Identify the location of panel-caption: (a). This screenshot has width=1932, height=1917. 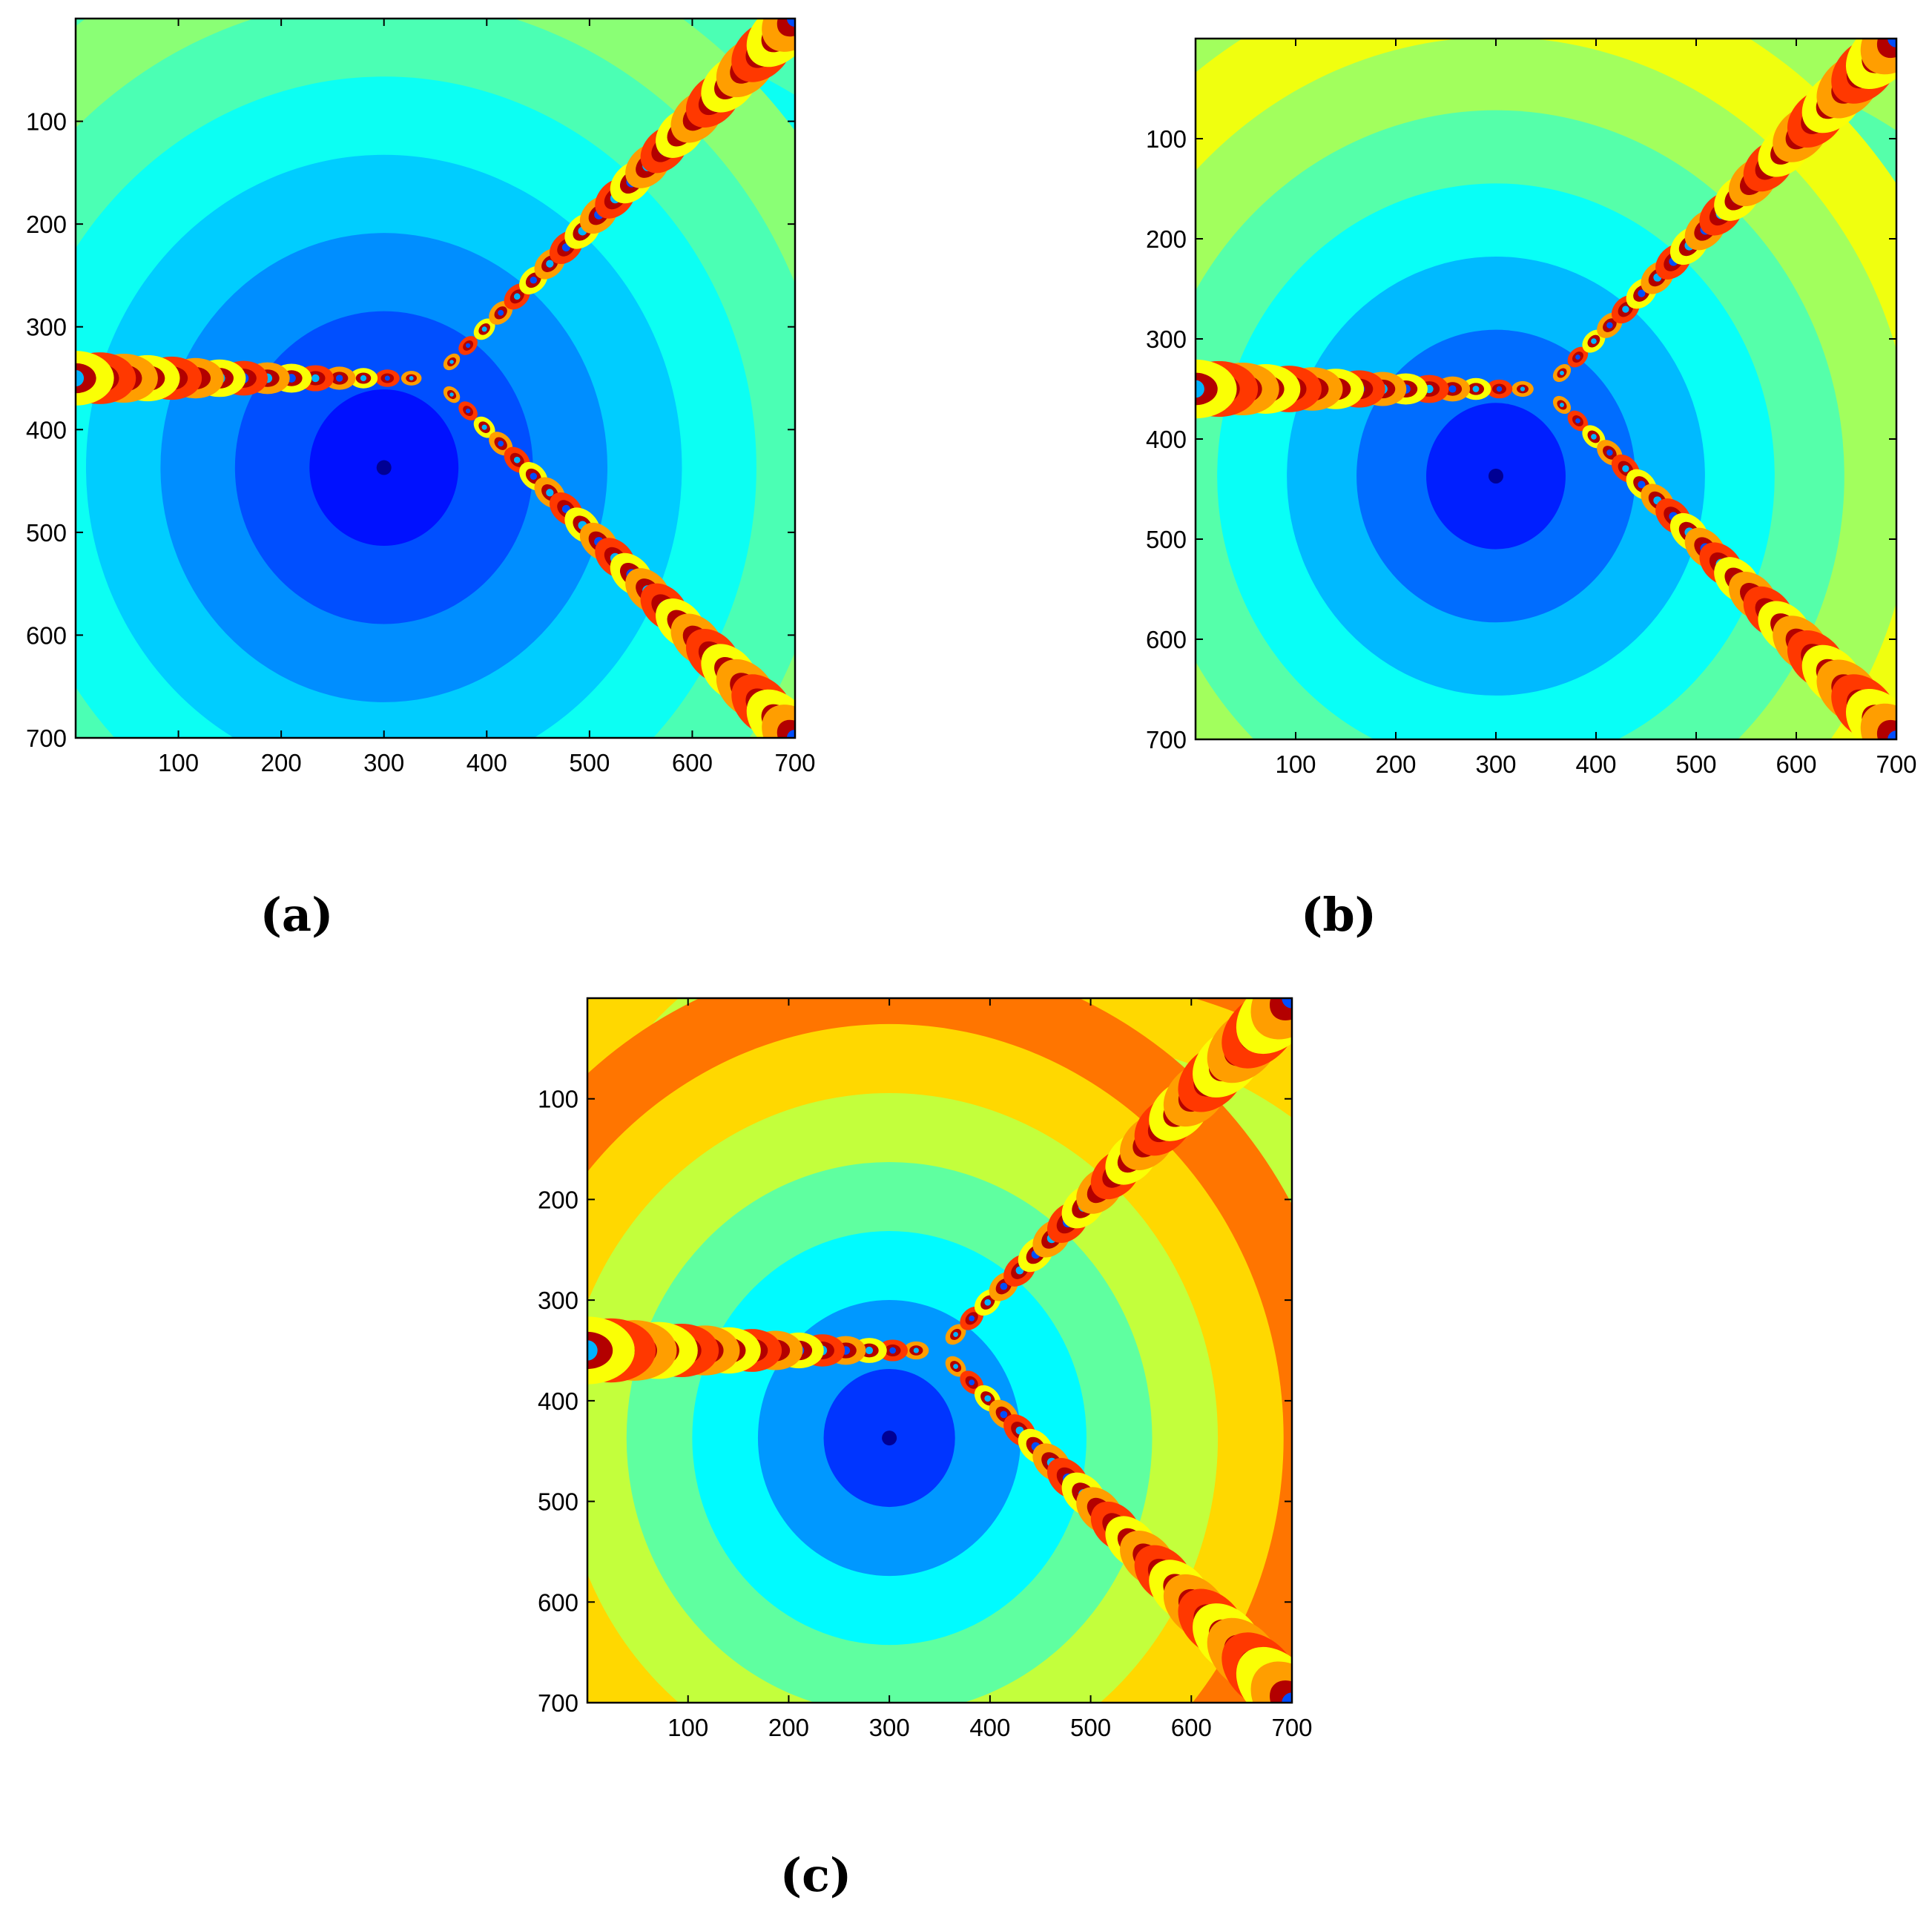
(297, 915).